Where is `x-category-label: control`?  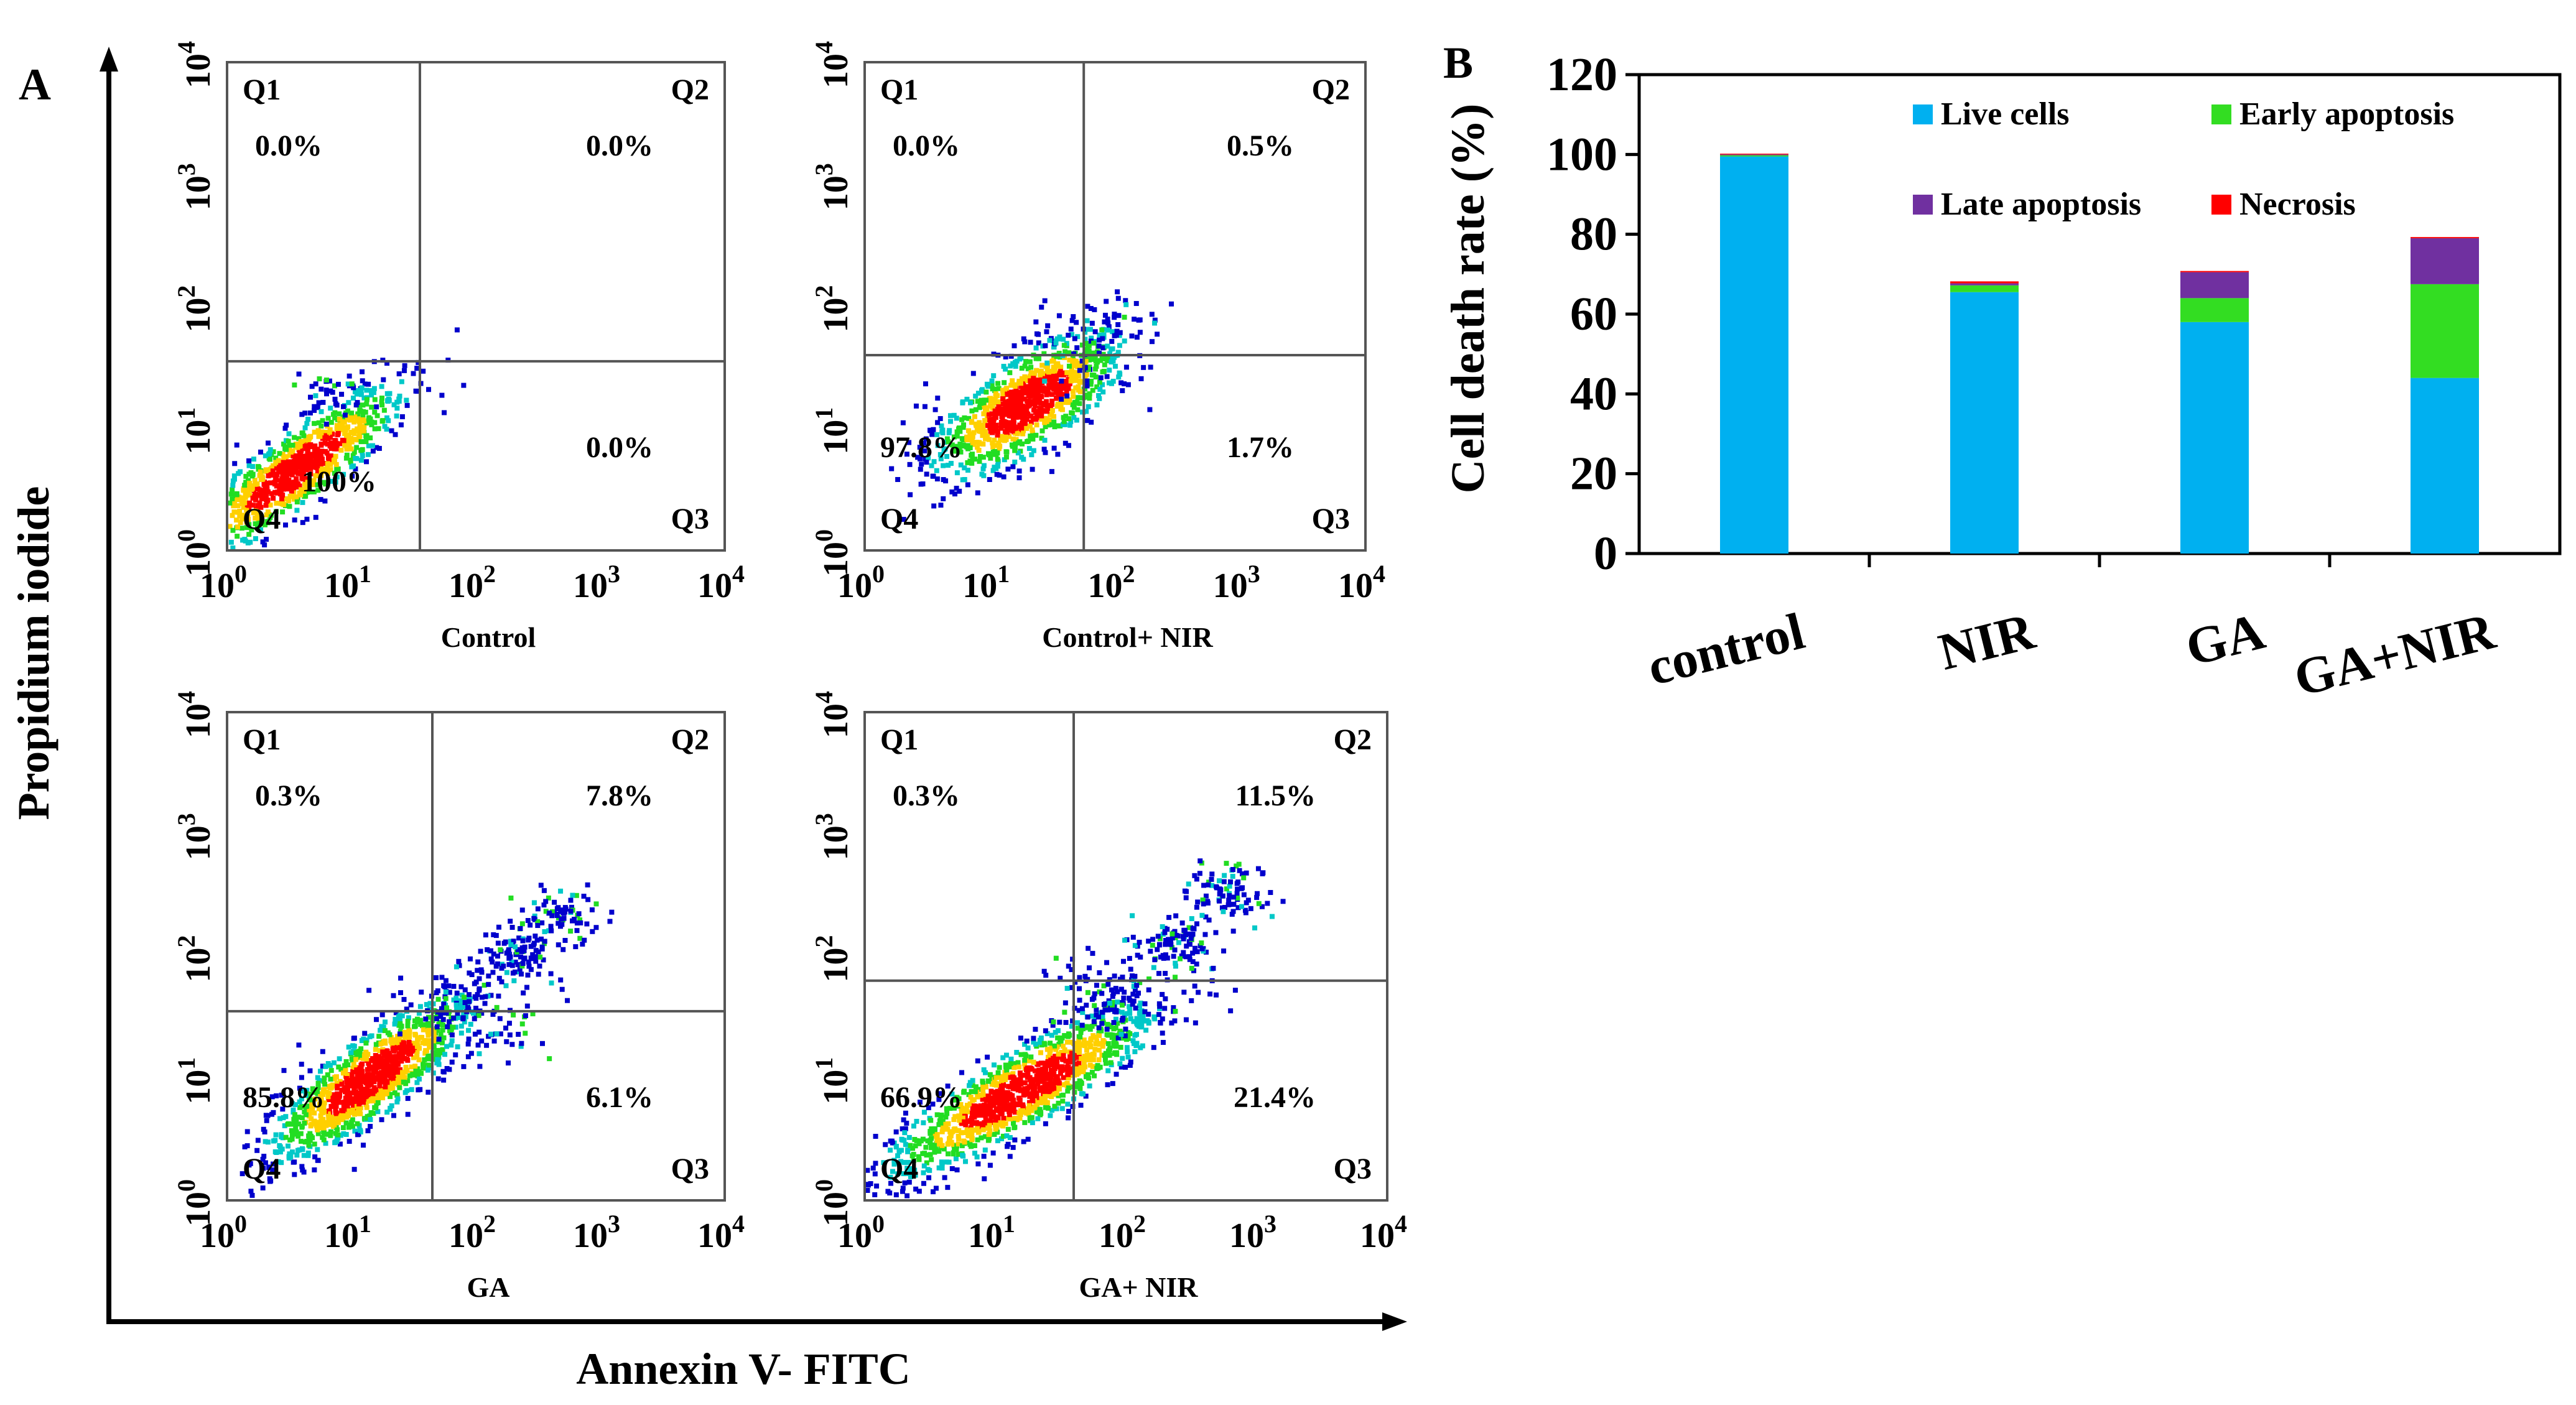
x-category-label: control is located at coordinates (1726, 649).